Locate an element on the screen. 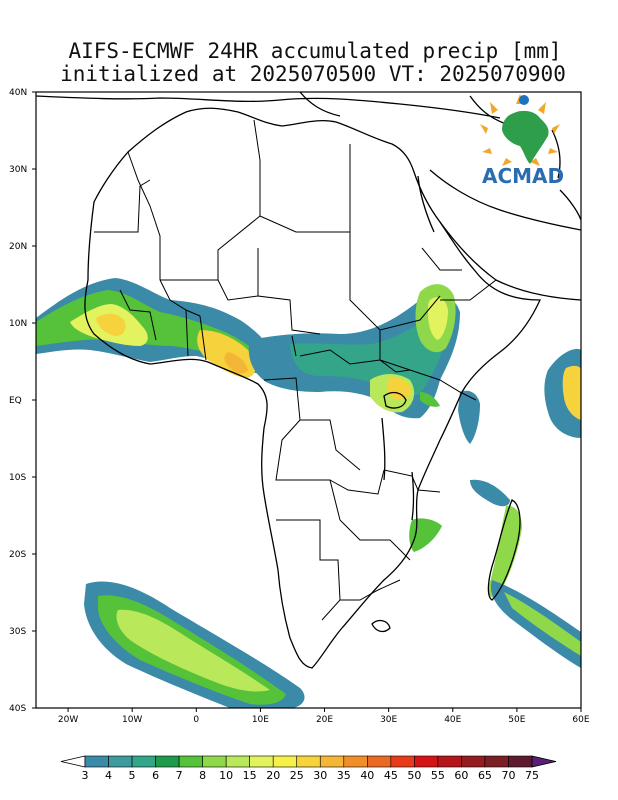  europe-coastline is located at coordinates (271, 108).